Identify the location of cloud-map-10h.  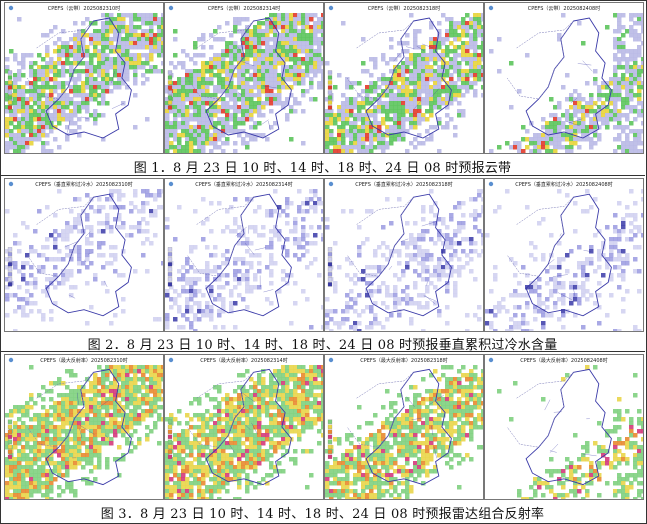
(84, 79).